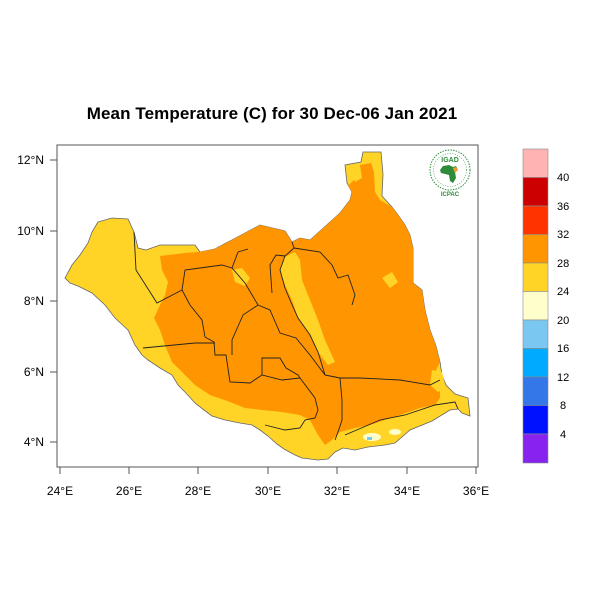 The width and height of the screenshot is (600, 600). What do you see at coordinates (60, 491) in the screenshot?
I see `x-tick-label: 24°E` at bounding box center [60, 491].